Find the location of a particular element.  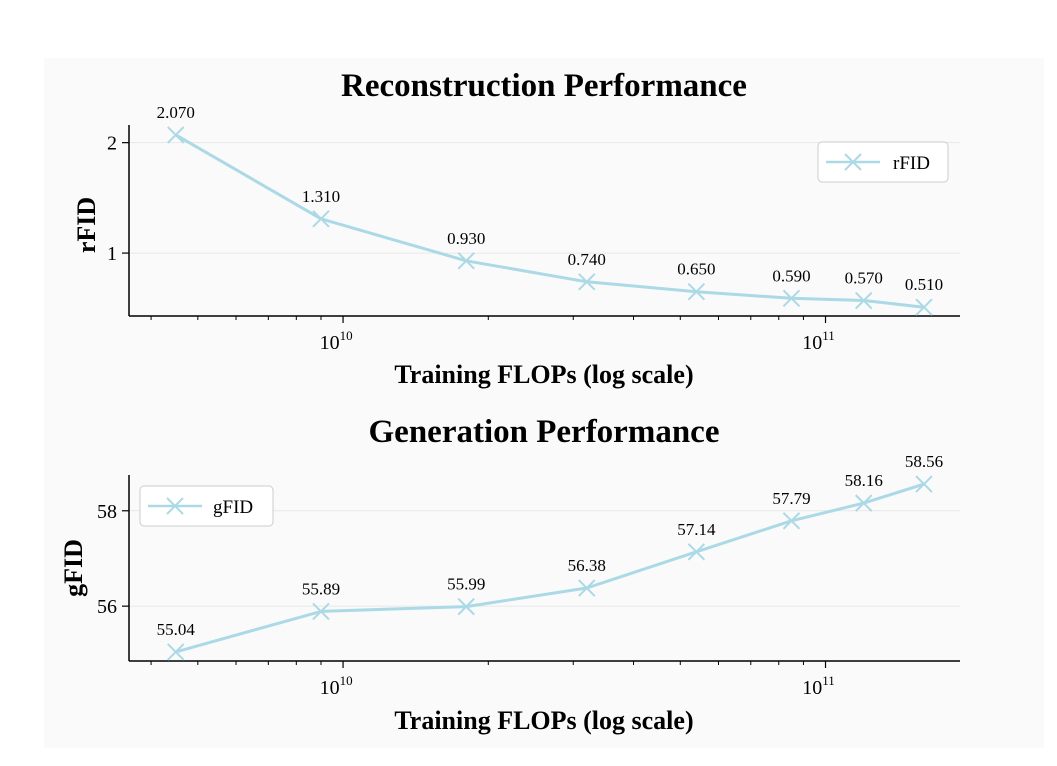

chart-title: Generation Performance is located at coordinates (544, 432).